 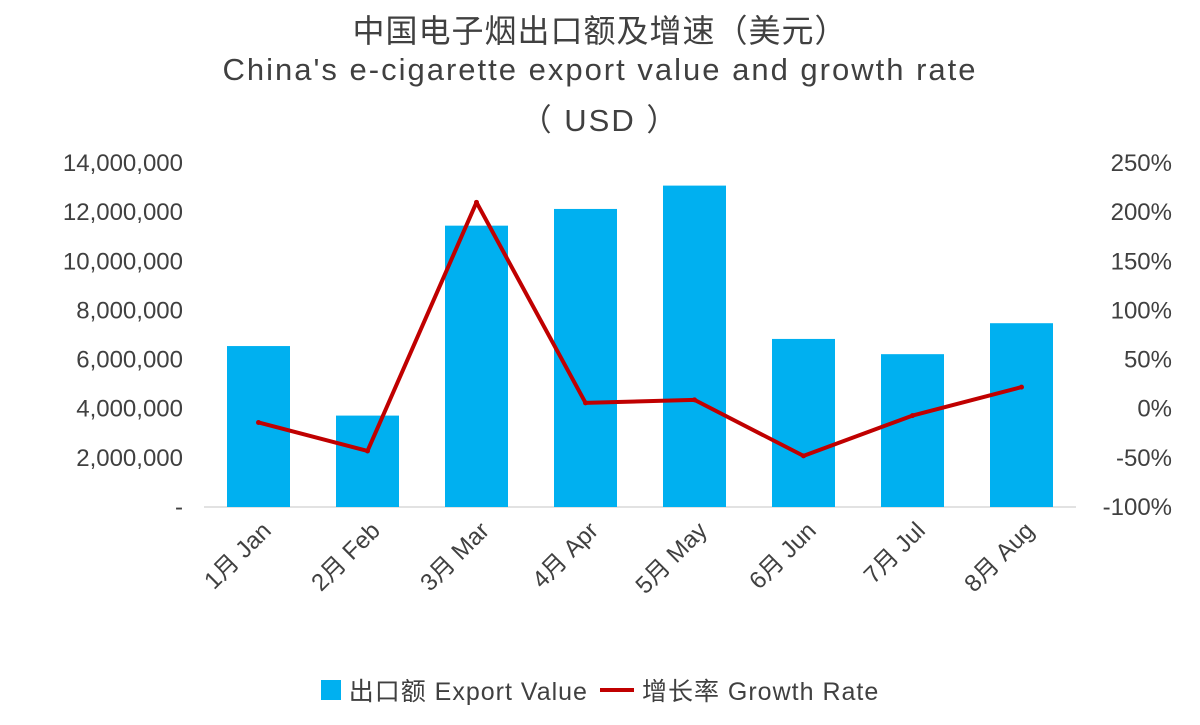 What do you see at coordinates (129, 310) in the screenshot?
I see `y-left-tick-label: 8,000,000` at bounding box center [129, 310].